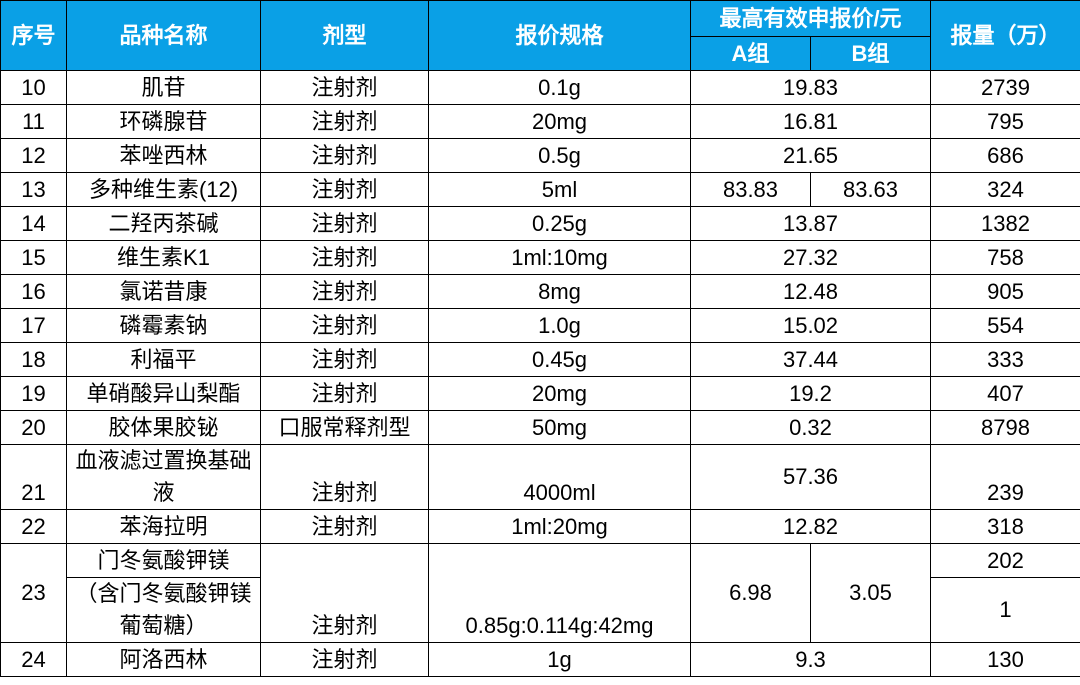  What do you see at coordinates (559, 155) in the screenshot?
I see `spec-cell: 0.5g` at bounding box center [559, 155].